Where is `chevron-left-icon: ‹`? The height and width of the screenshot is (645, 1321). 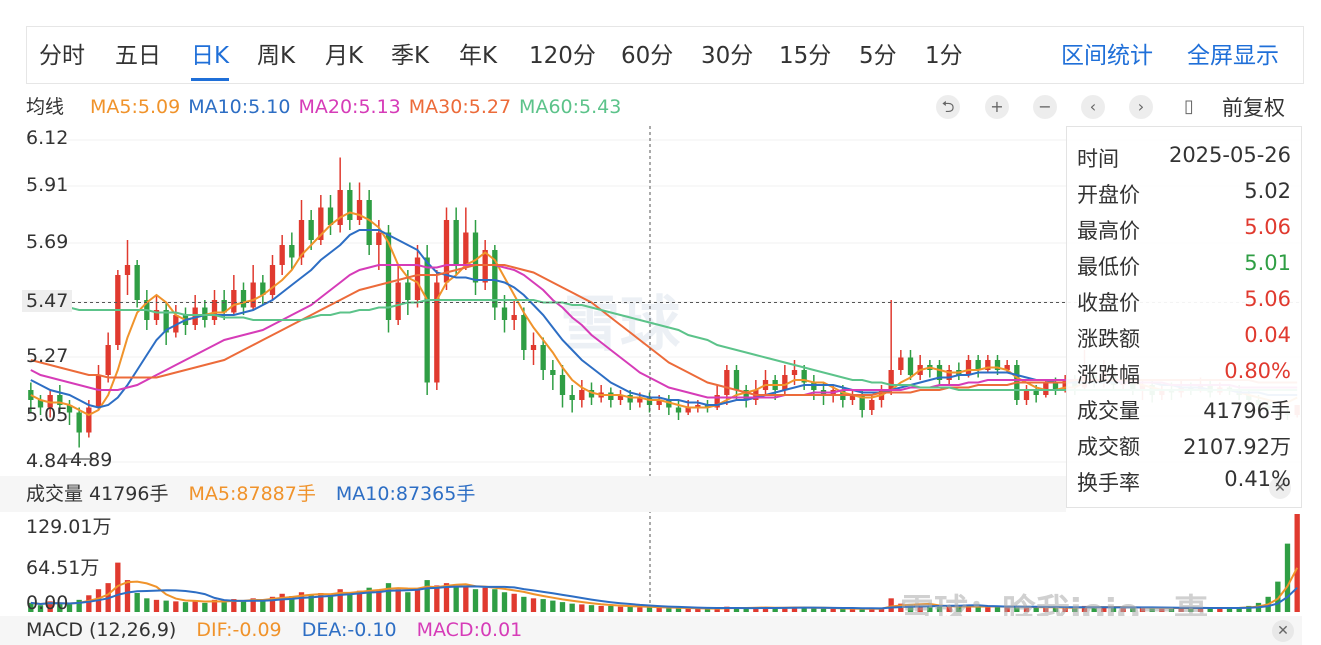 chevron-left-icon: ‹ is located at coordinates (1093, 107).